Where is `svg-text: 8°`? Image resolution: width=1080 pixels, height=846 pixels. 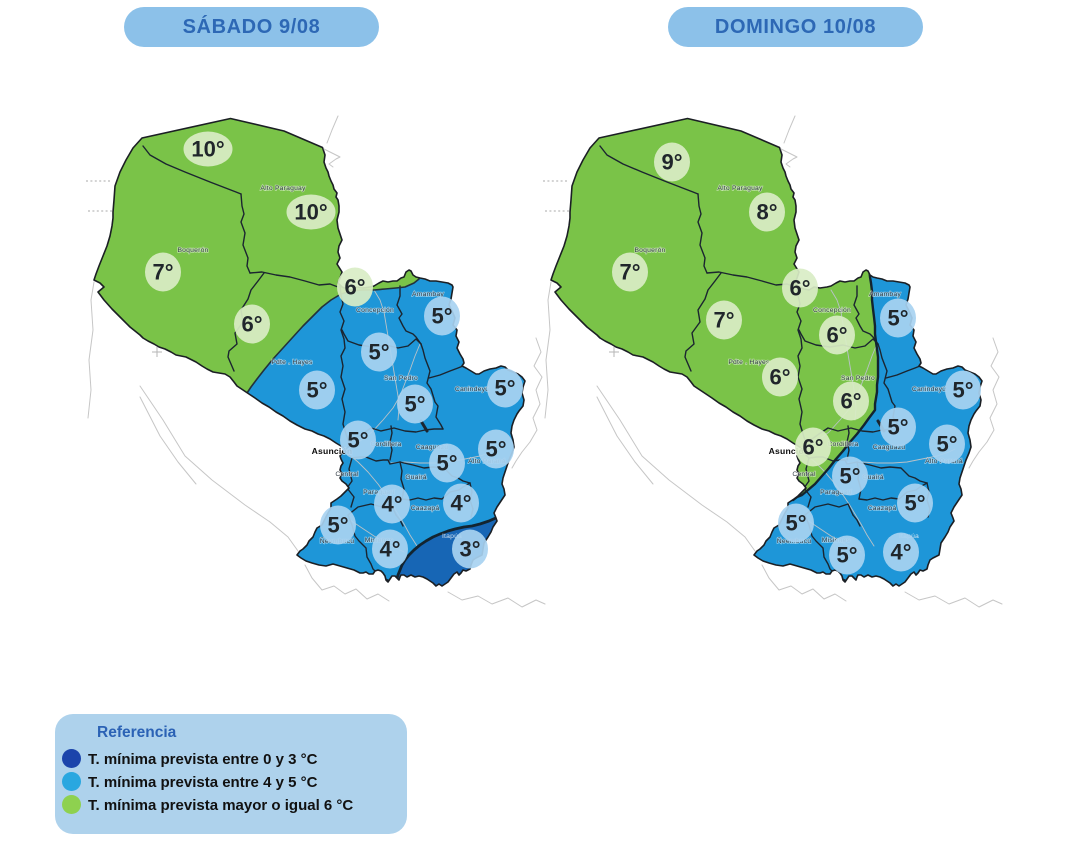 svg-text: 8° is located at coordinates (766, 212).